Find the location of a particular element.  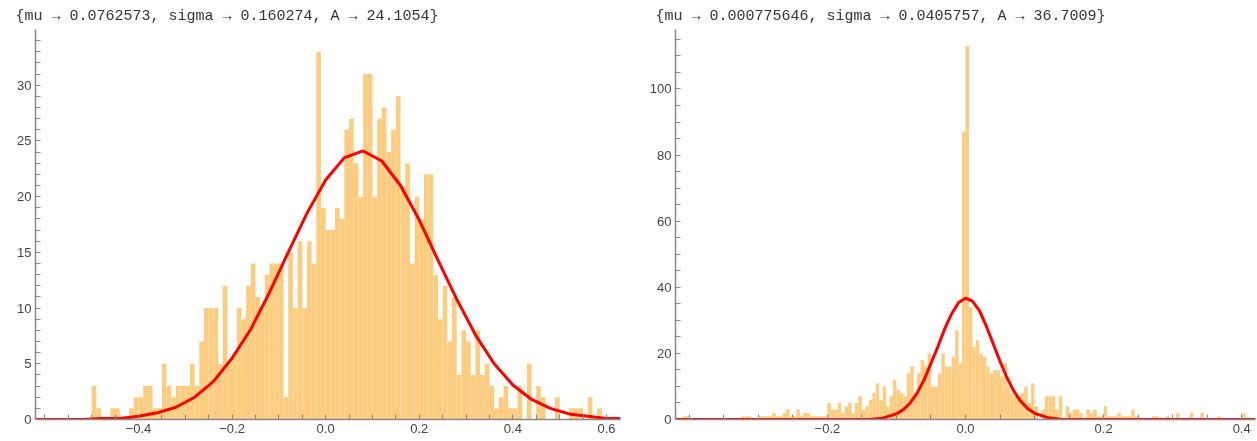

y-tick-label: 5 is located at coordinates (28, 364).